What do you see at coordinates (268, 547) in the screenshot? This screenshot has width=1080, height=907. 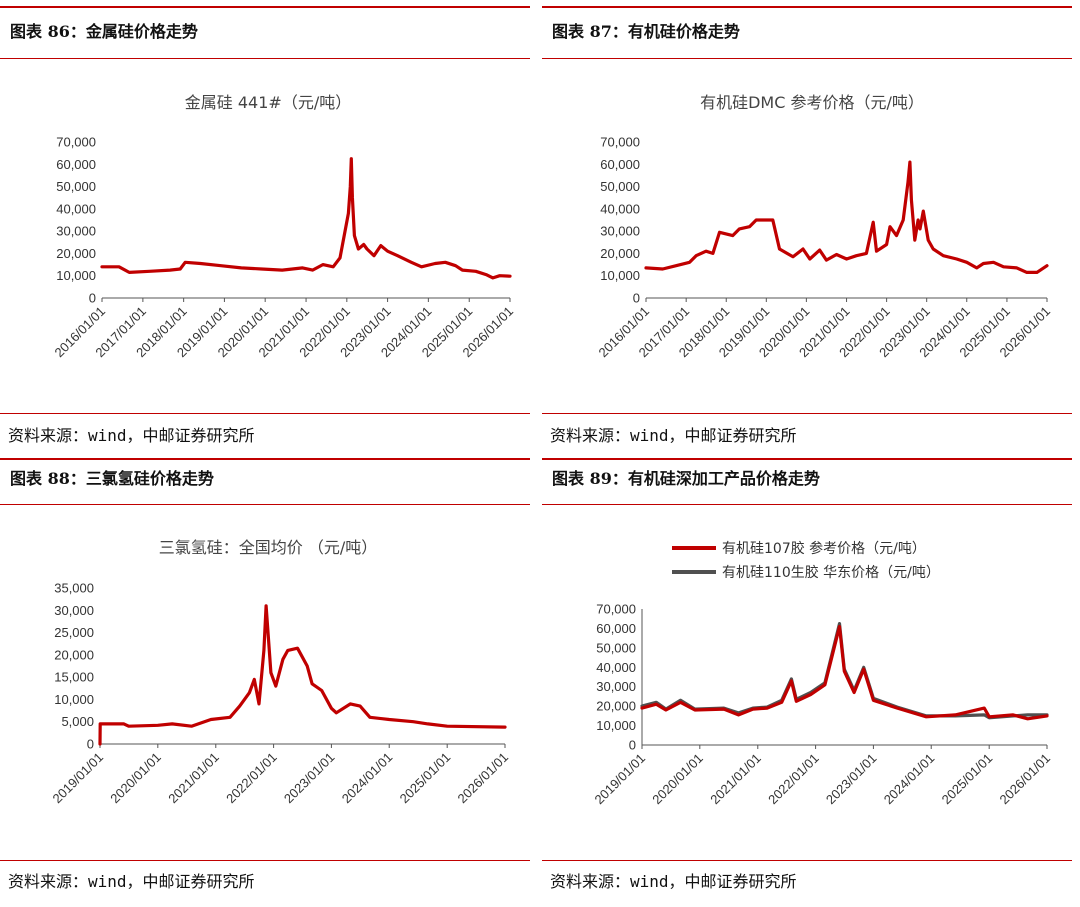 I see `chart-title: 三氯氢硅：全国均价 （元/吨）` at bounding box center [268, 547].